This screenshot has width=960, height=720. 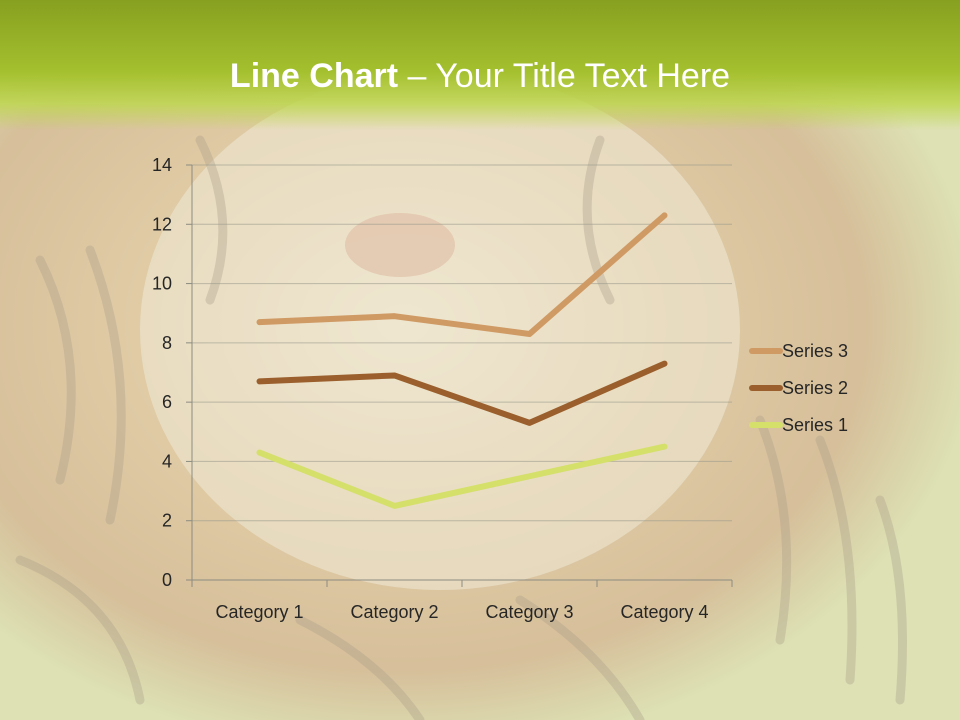 I want to click on slide-title: Line Chart – Your Title Text Here, so click(x=480, y=76).